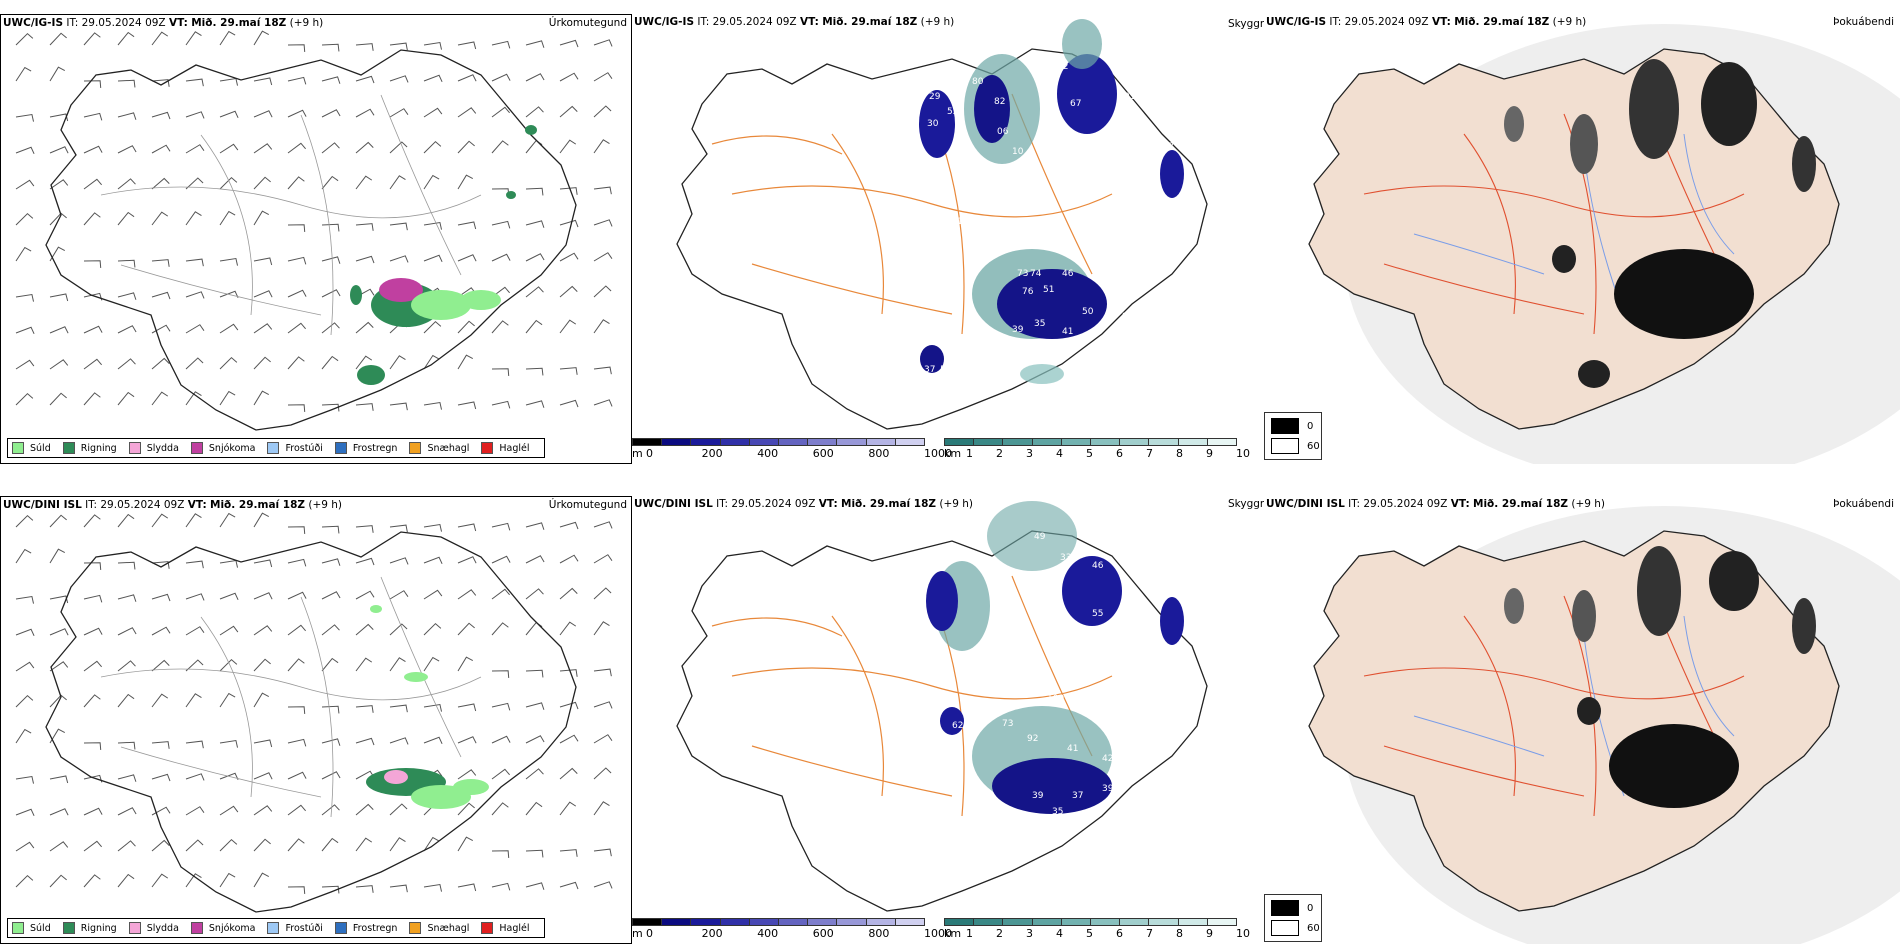 This screenshot has width=1900, height=950. Describe the element at coordinates (514, 928) in the screenshot. I see `legend-label: Haglél` at that location.